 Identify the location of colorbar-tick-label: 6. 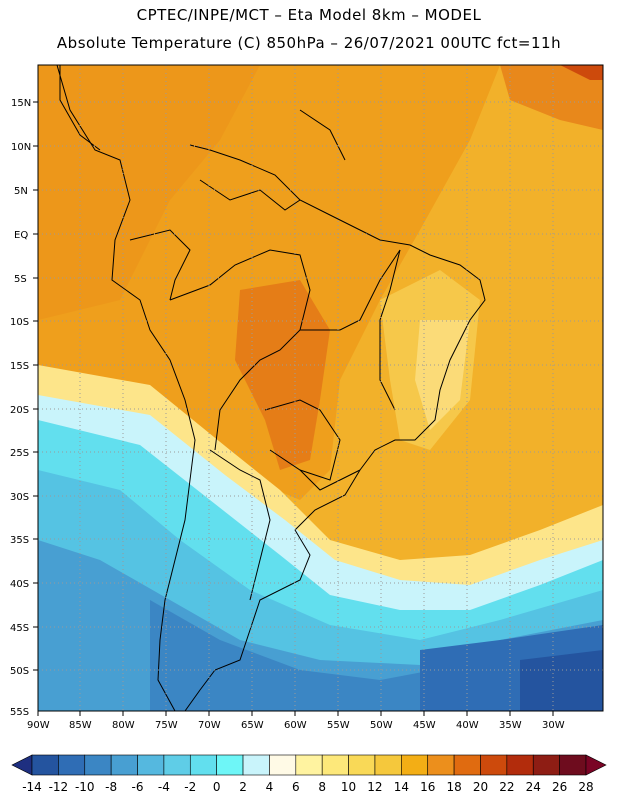
(296, 787).